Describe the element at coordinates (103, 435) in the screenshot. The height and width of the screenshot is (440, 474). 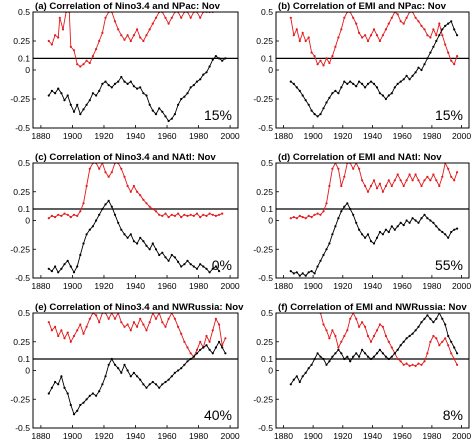
I see `x-tick-label: 1920` at that location.